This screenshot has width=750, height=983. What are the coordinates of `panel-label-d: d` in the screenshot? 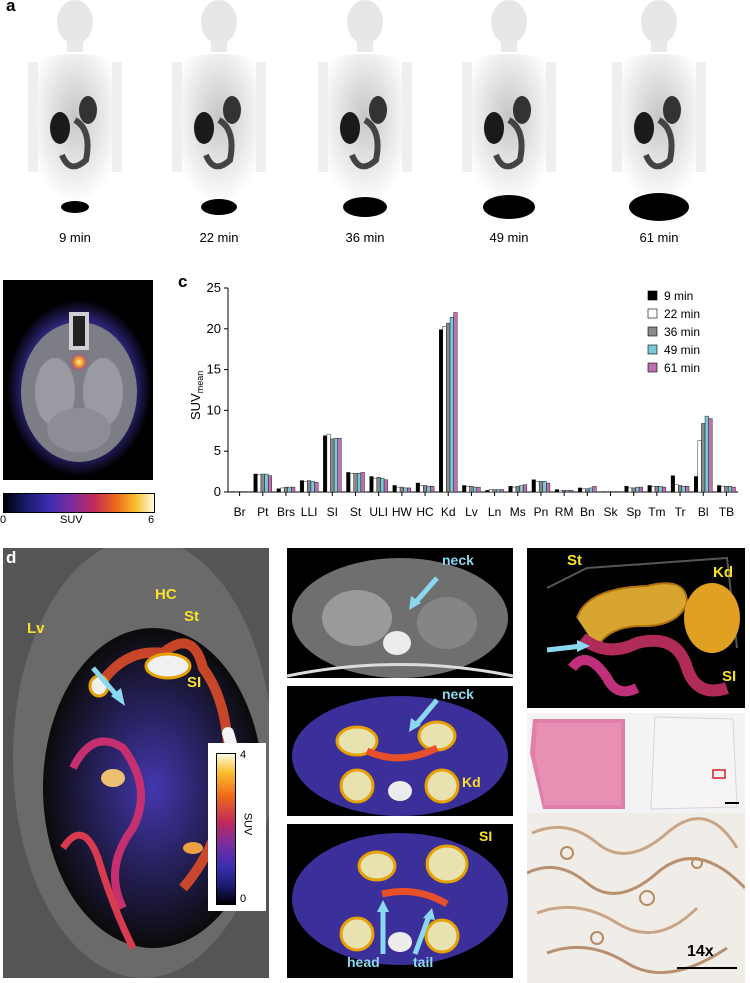 It's located at (11, 557).